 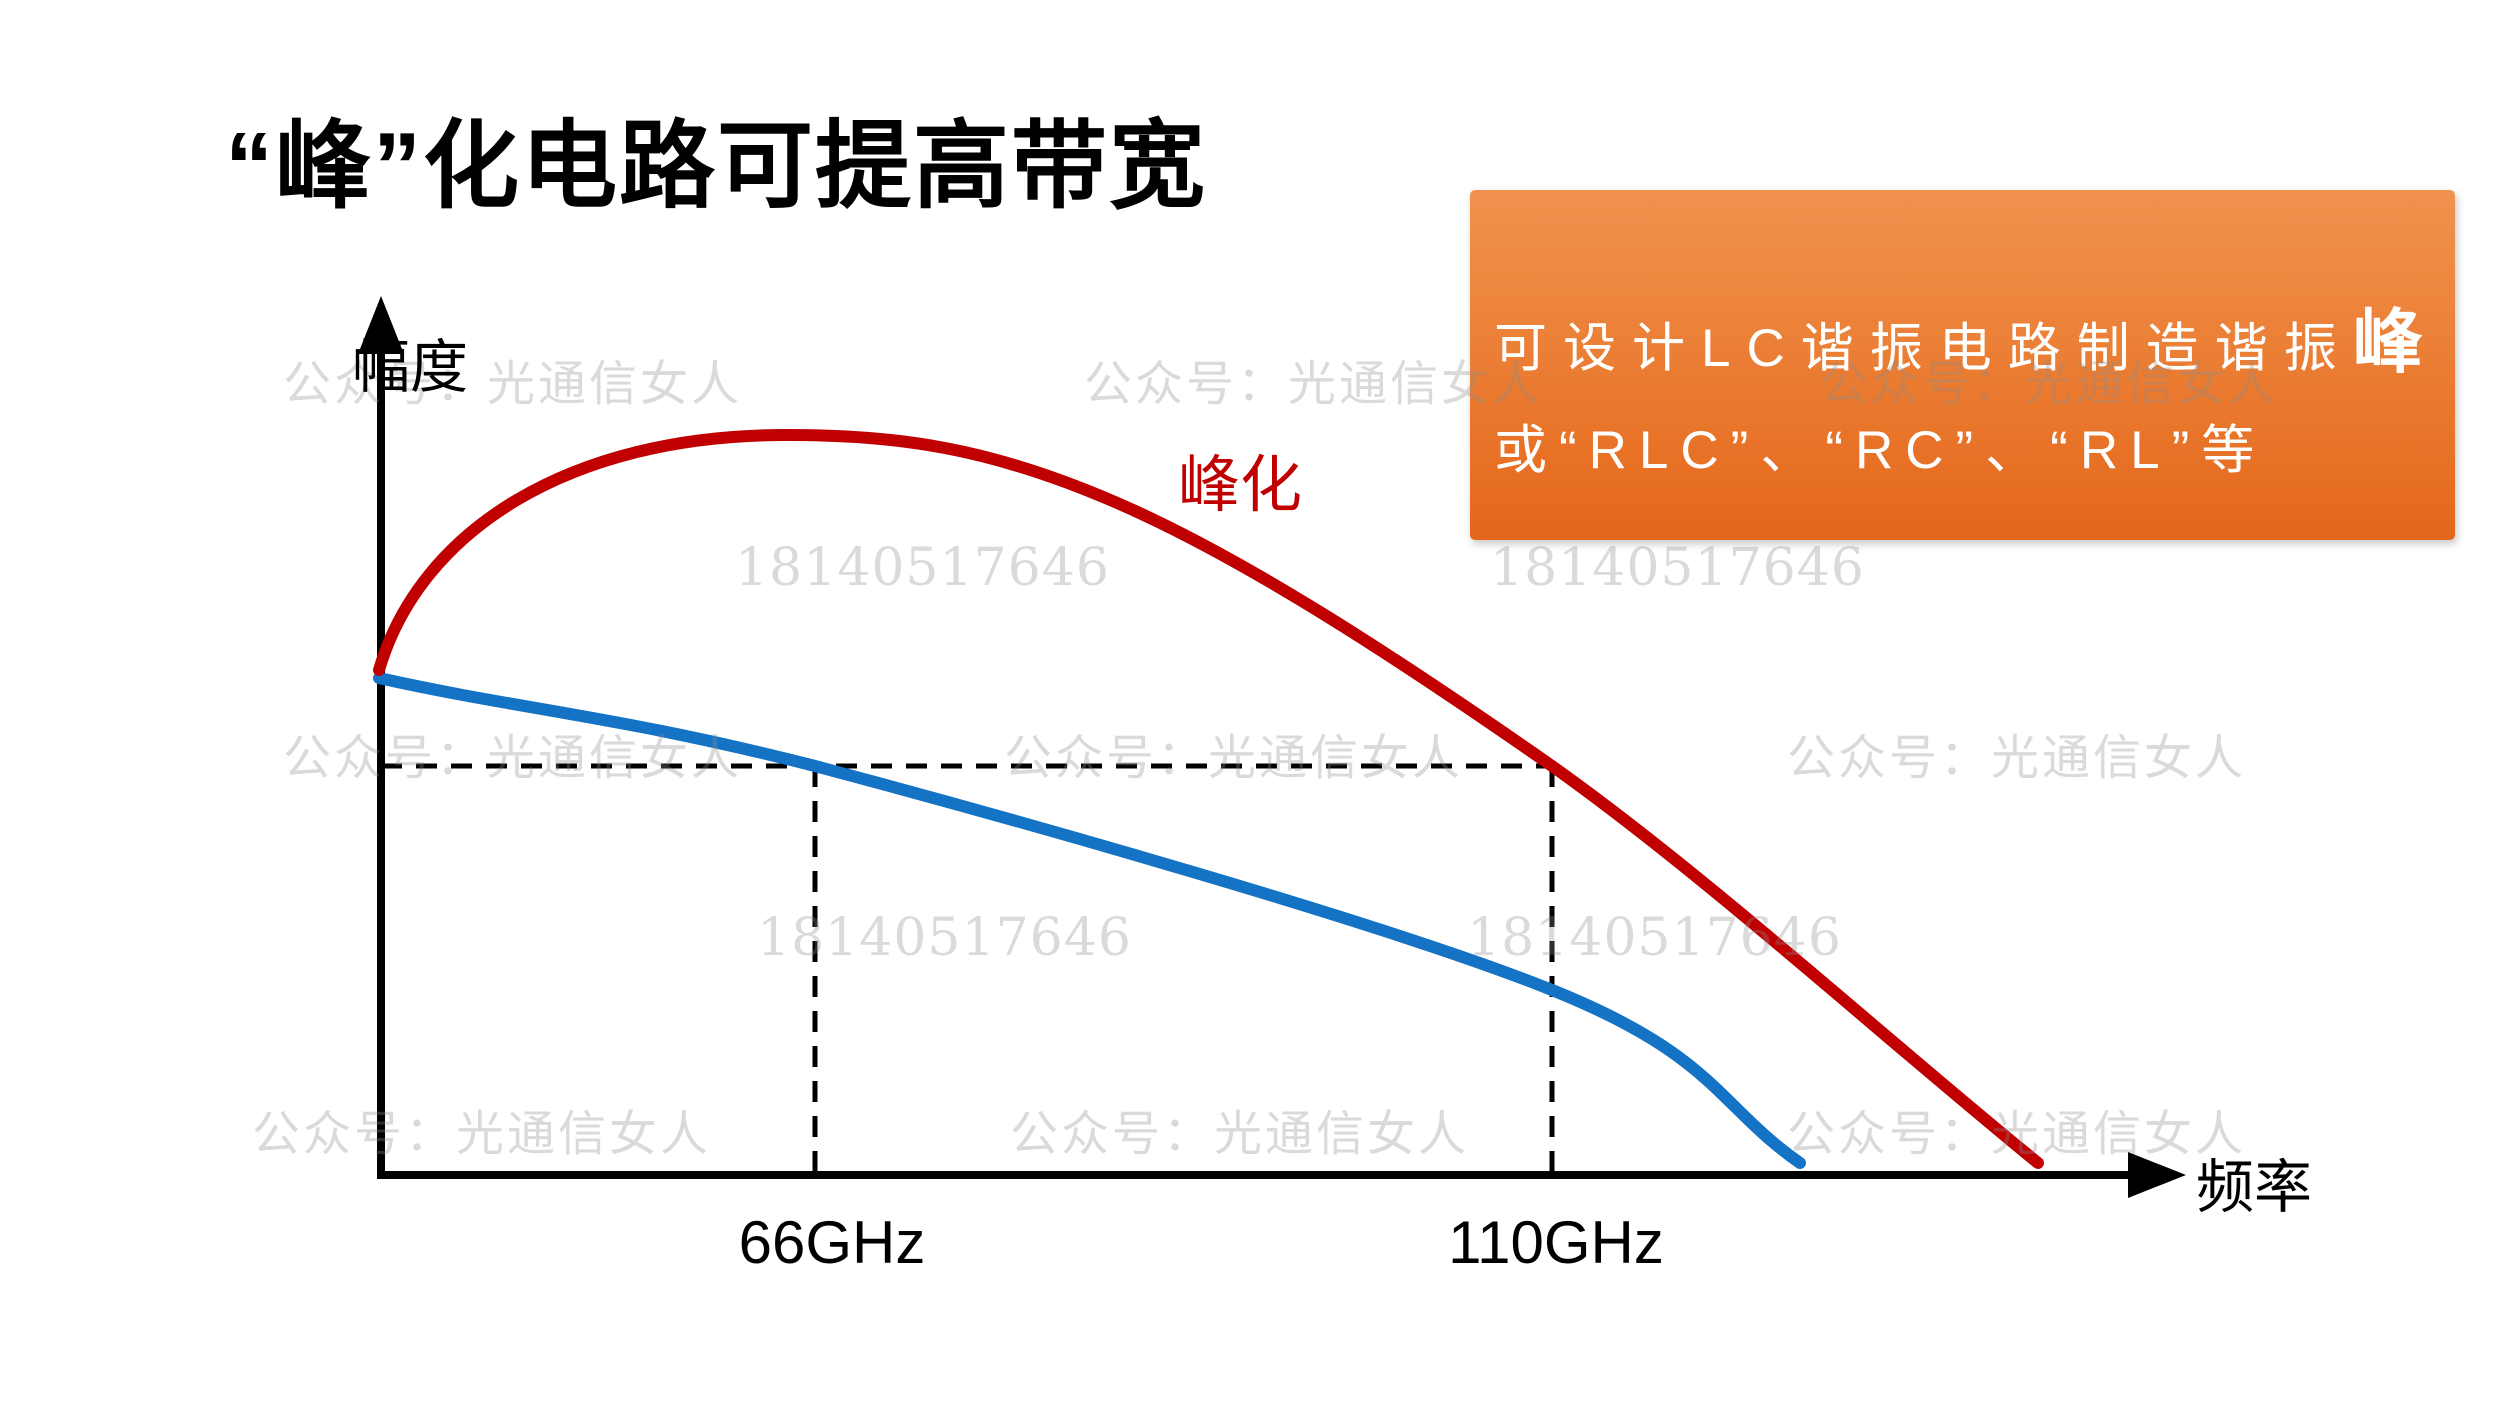 What do you see at coordinates (381, 325) in the screenshot?
I see `y-axis-arrow-icon` at bounding box center [381, 325].